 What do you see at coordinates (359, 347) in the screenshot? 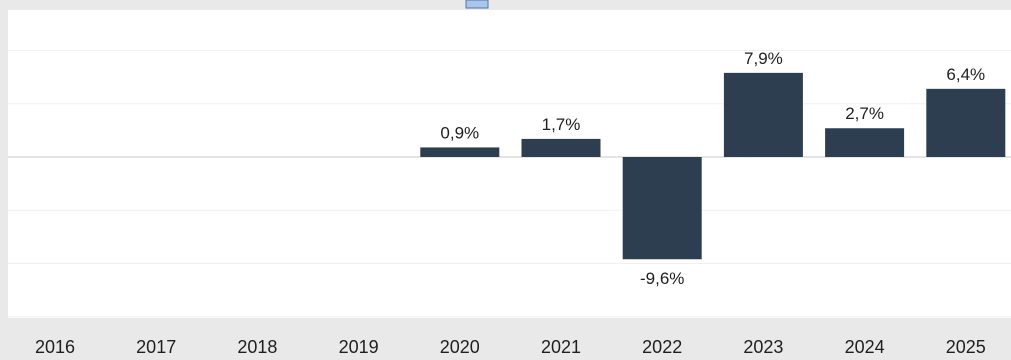
I see `x-tick-label-2019: 2019` at bounding box center [359, 347].